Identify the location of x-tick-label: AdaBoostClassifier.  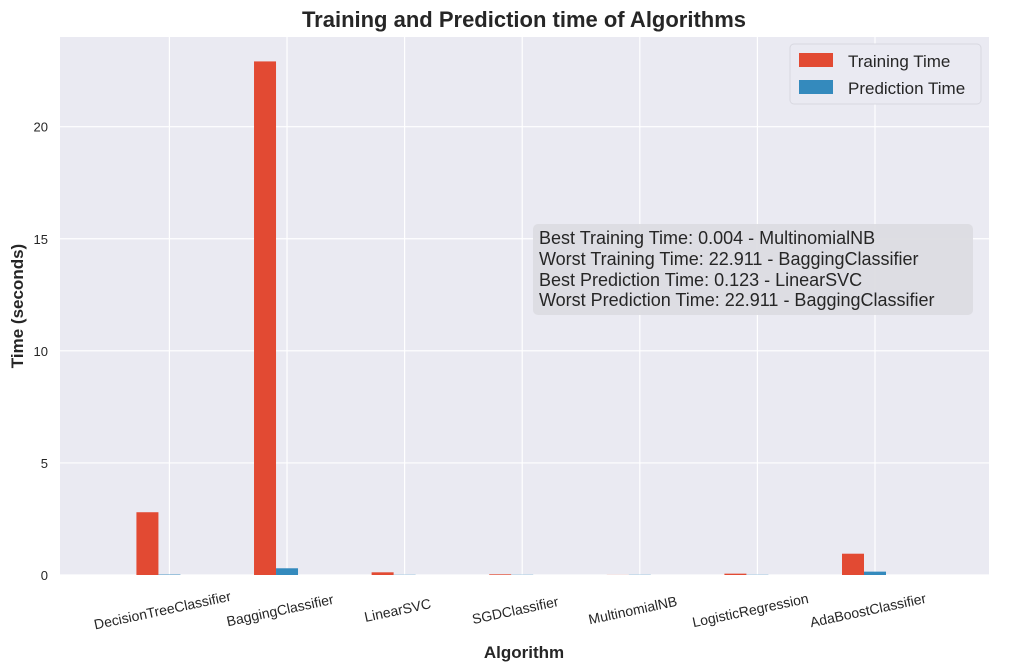
(867, 610).